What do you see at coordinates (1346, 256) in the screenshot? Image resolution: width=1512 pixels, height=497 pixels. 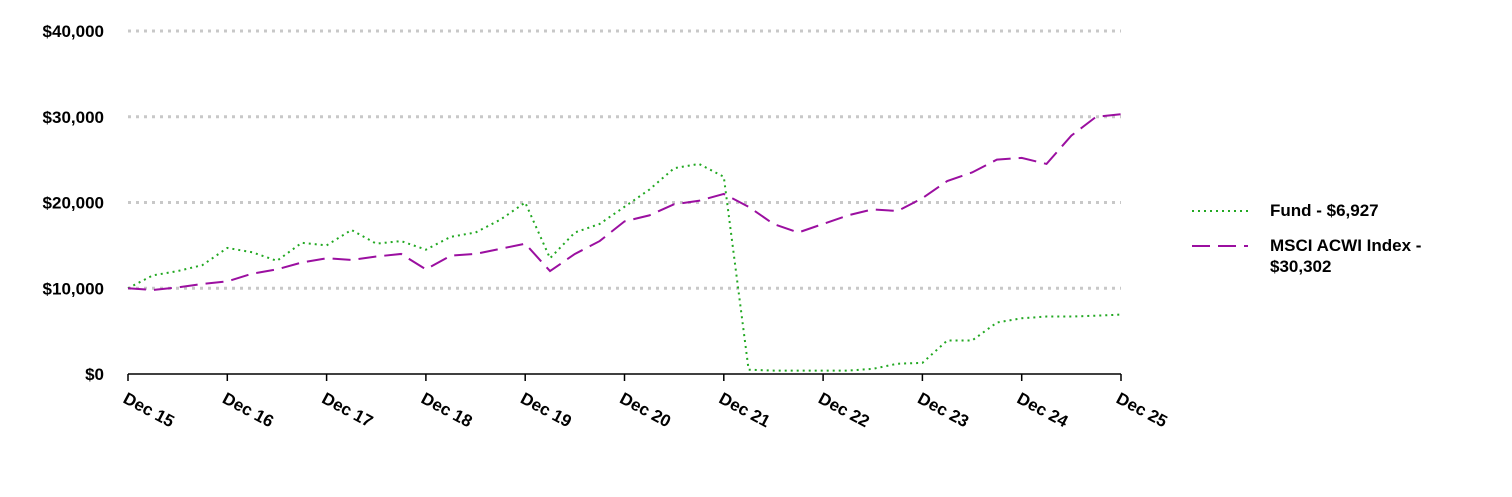 I see `legend-label: MSCI ACWI Index - $30,302` at bounding box center [1346, 256].